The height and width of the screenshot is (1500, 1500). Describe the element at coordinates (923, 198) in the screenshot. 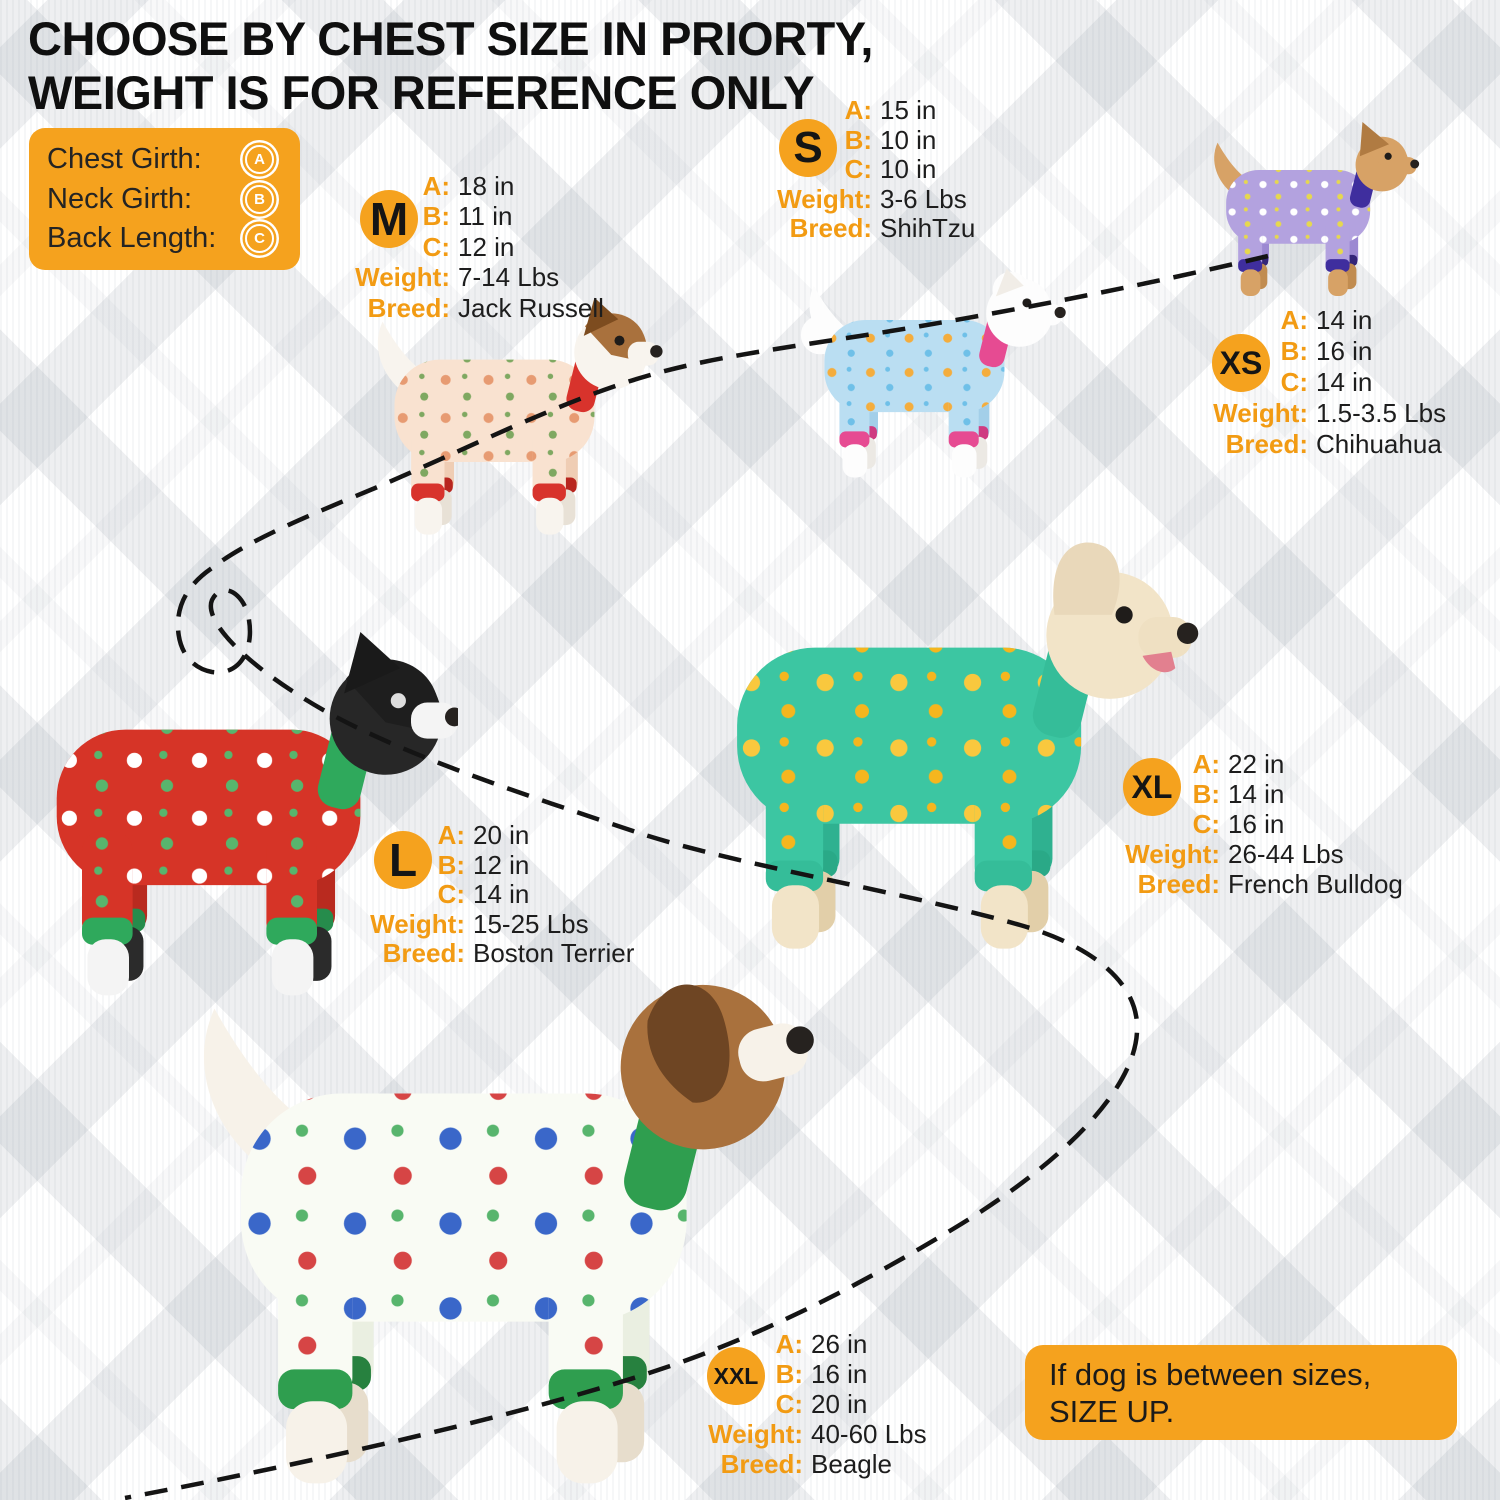

I see `spec-value: 3-6 Lbs` at that location.